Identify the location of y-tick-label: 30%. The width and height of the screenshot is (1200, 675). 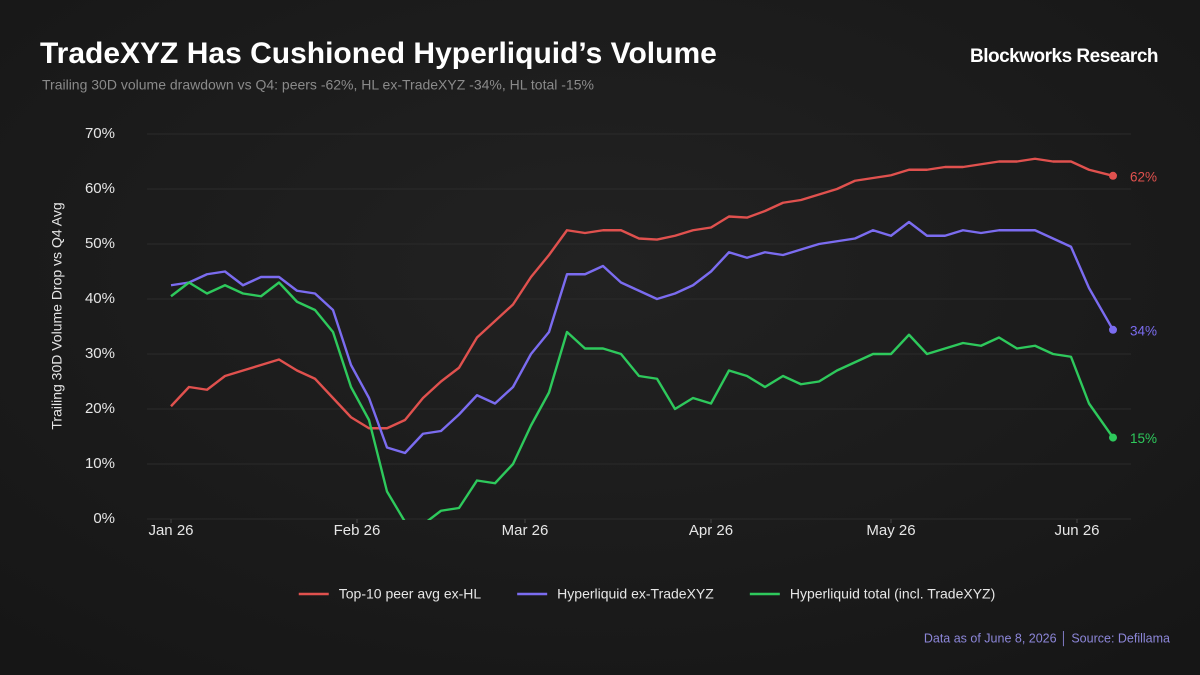
(100, 353).